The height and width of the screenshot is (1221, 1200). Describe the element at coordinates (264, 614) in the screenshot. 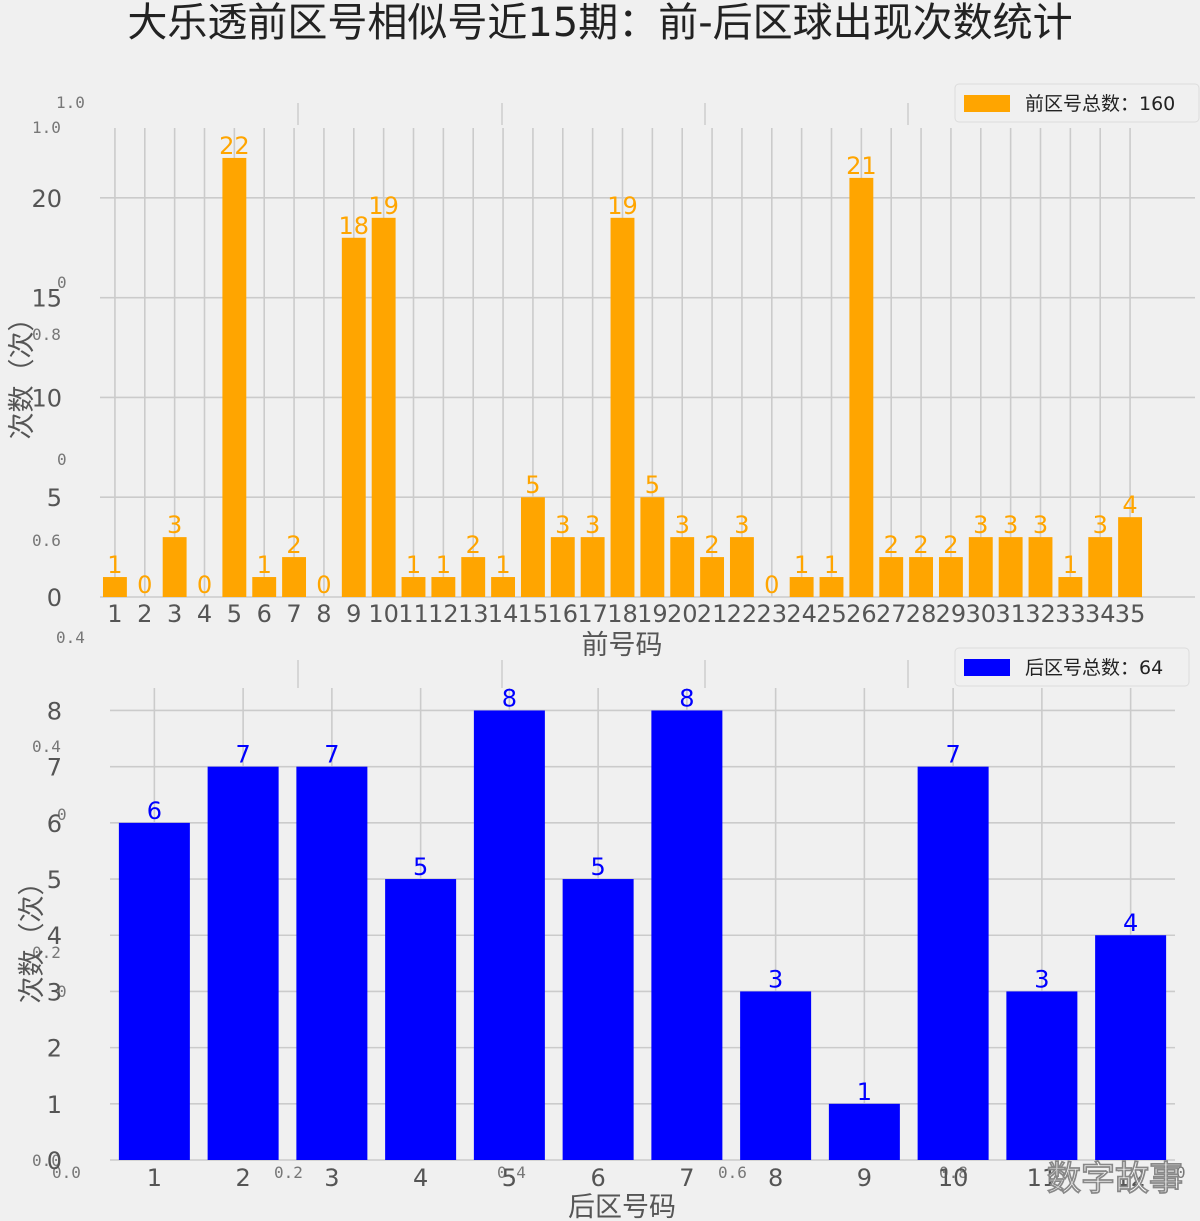

I see `x-tick-label: 6` at that location.